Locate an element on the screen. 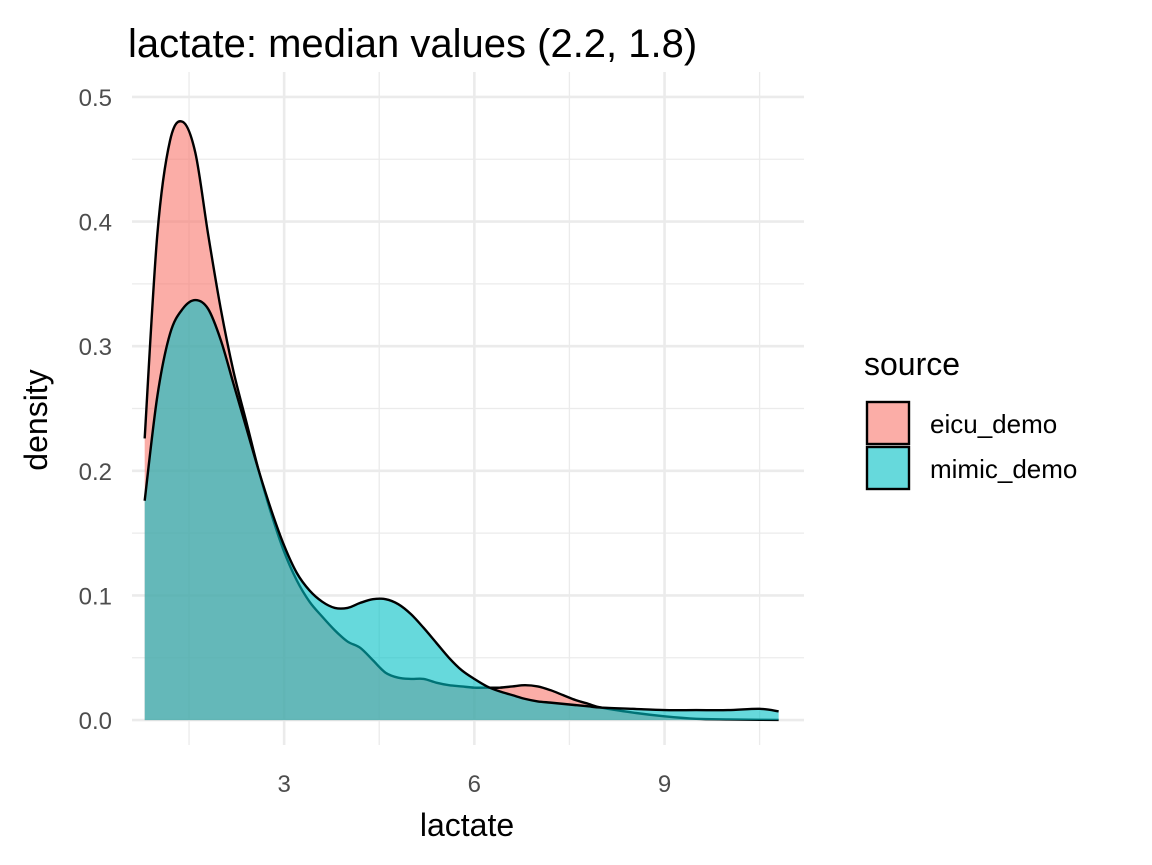 Image resolution: width=1152 pixels, height=865 pixels. chart-title: lactate: median values (2.2, 1.8) is located at coordinates (412, 44).